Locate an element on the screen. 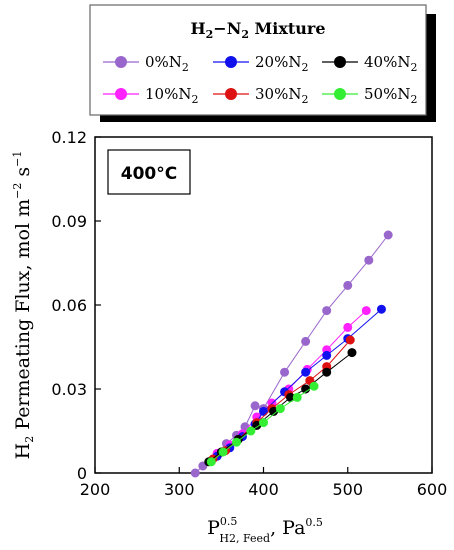  y-tick-label: 0.06 is located at coordinates (69, 305).